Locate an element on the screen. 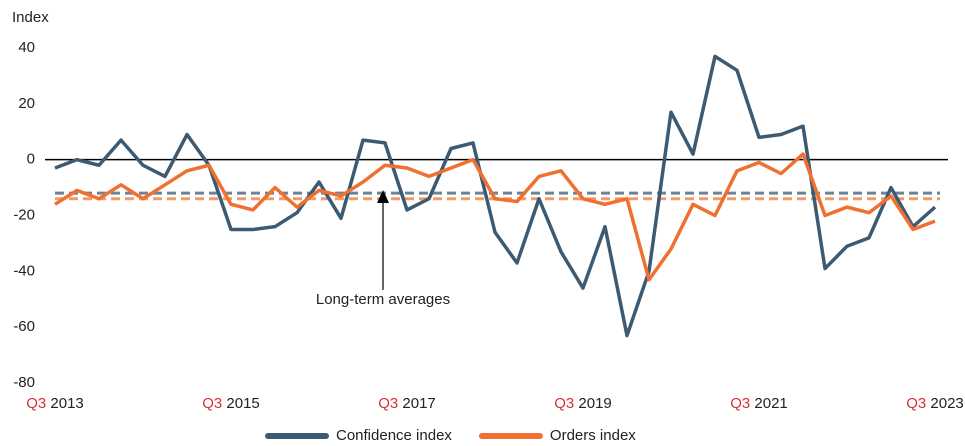  x-tick-label: Q3 2017 is located at coordinates (407, 403).